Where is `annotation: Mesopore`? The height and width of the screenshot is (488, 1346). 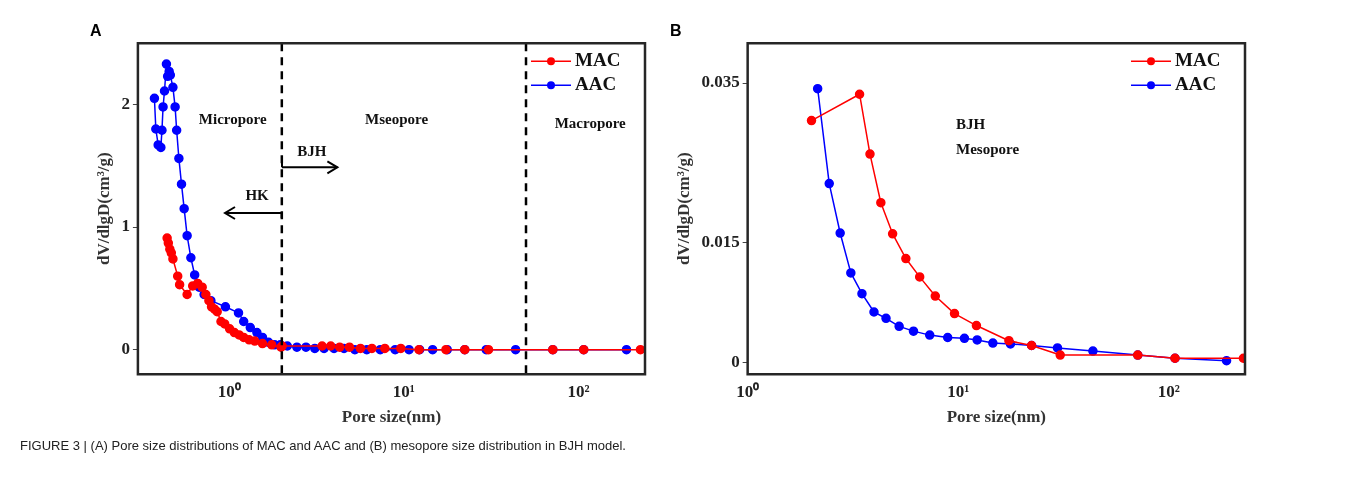 annotation: Mesopore is located at coordinates (988, 149).